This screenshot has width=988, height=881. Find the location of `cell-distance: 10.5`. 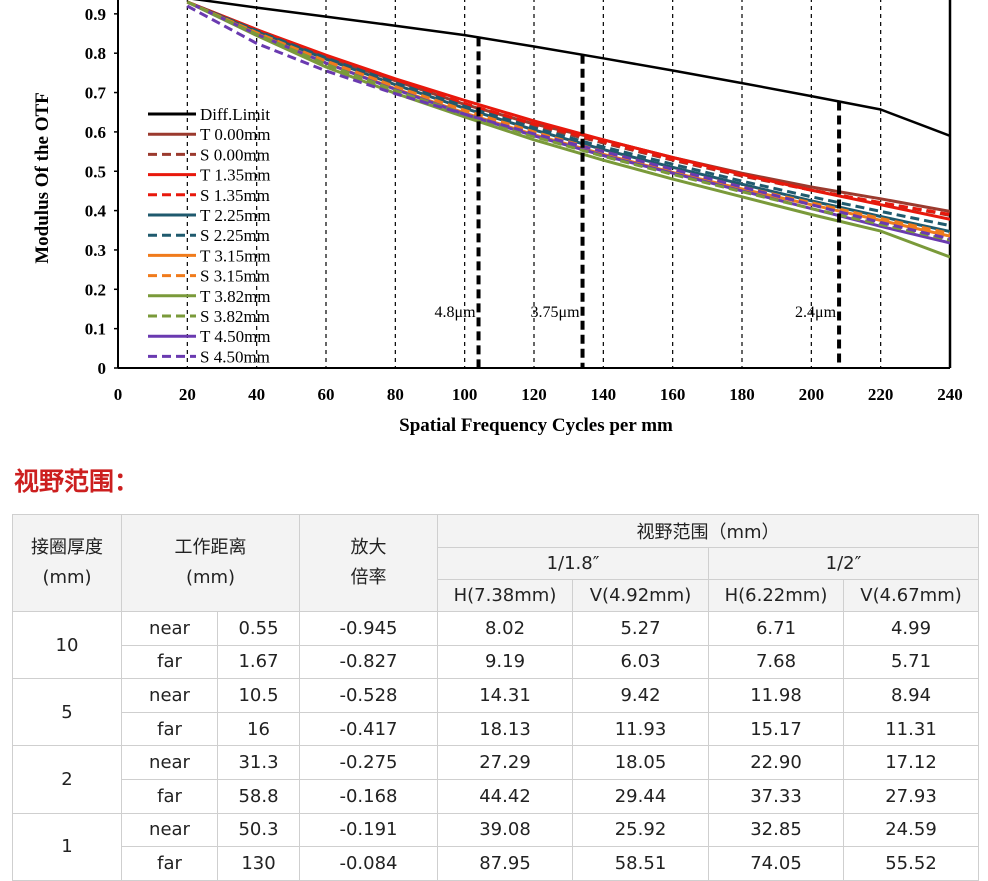

cell-distance: 10.5 is located at coordinates (258, 695).